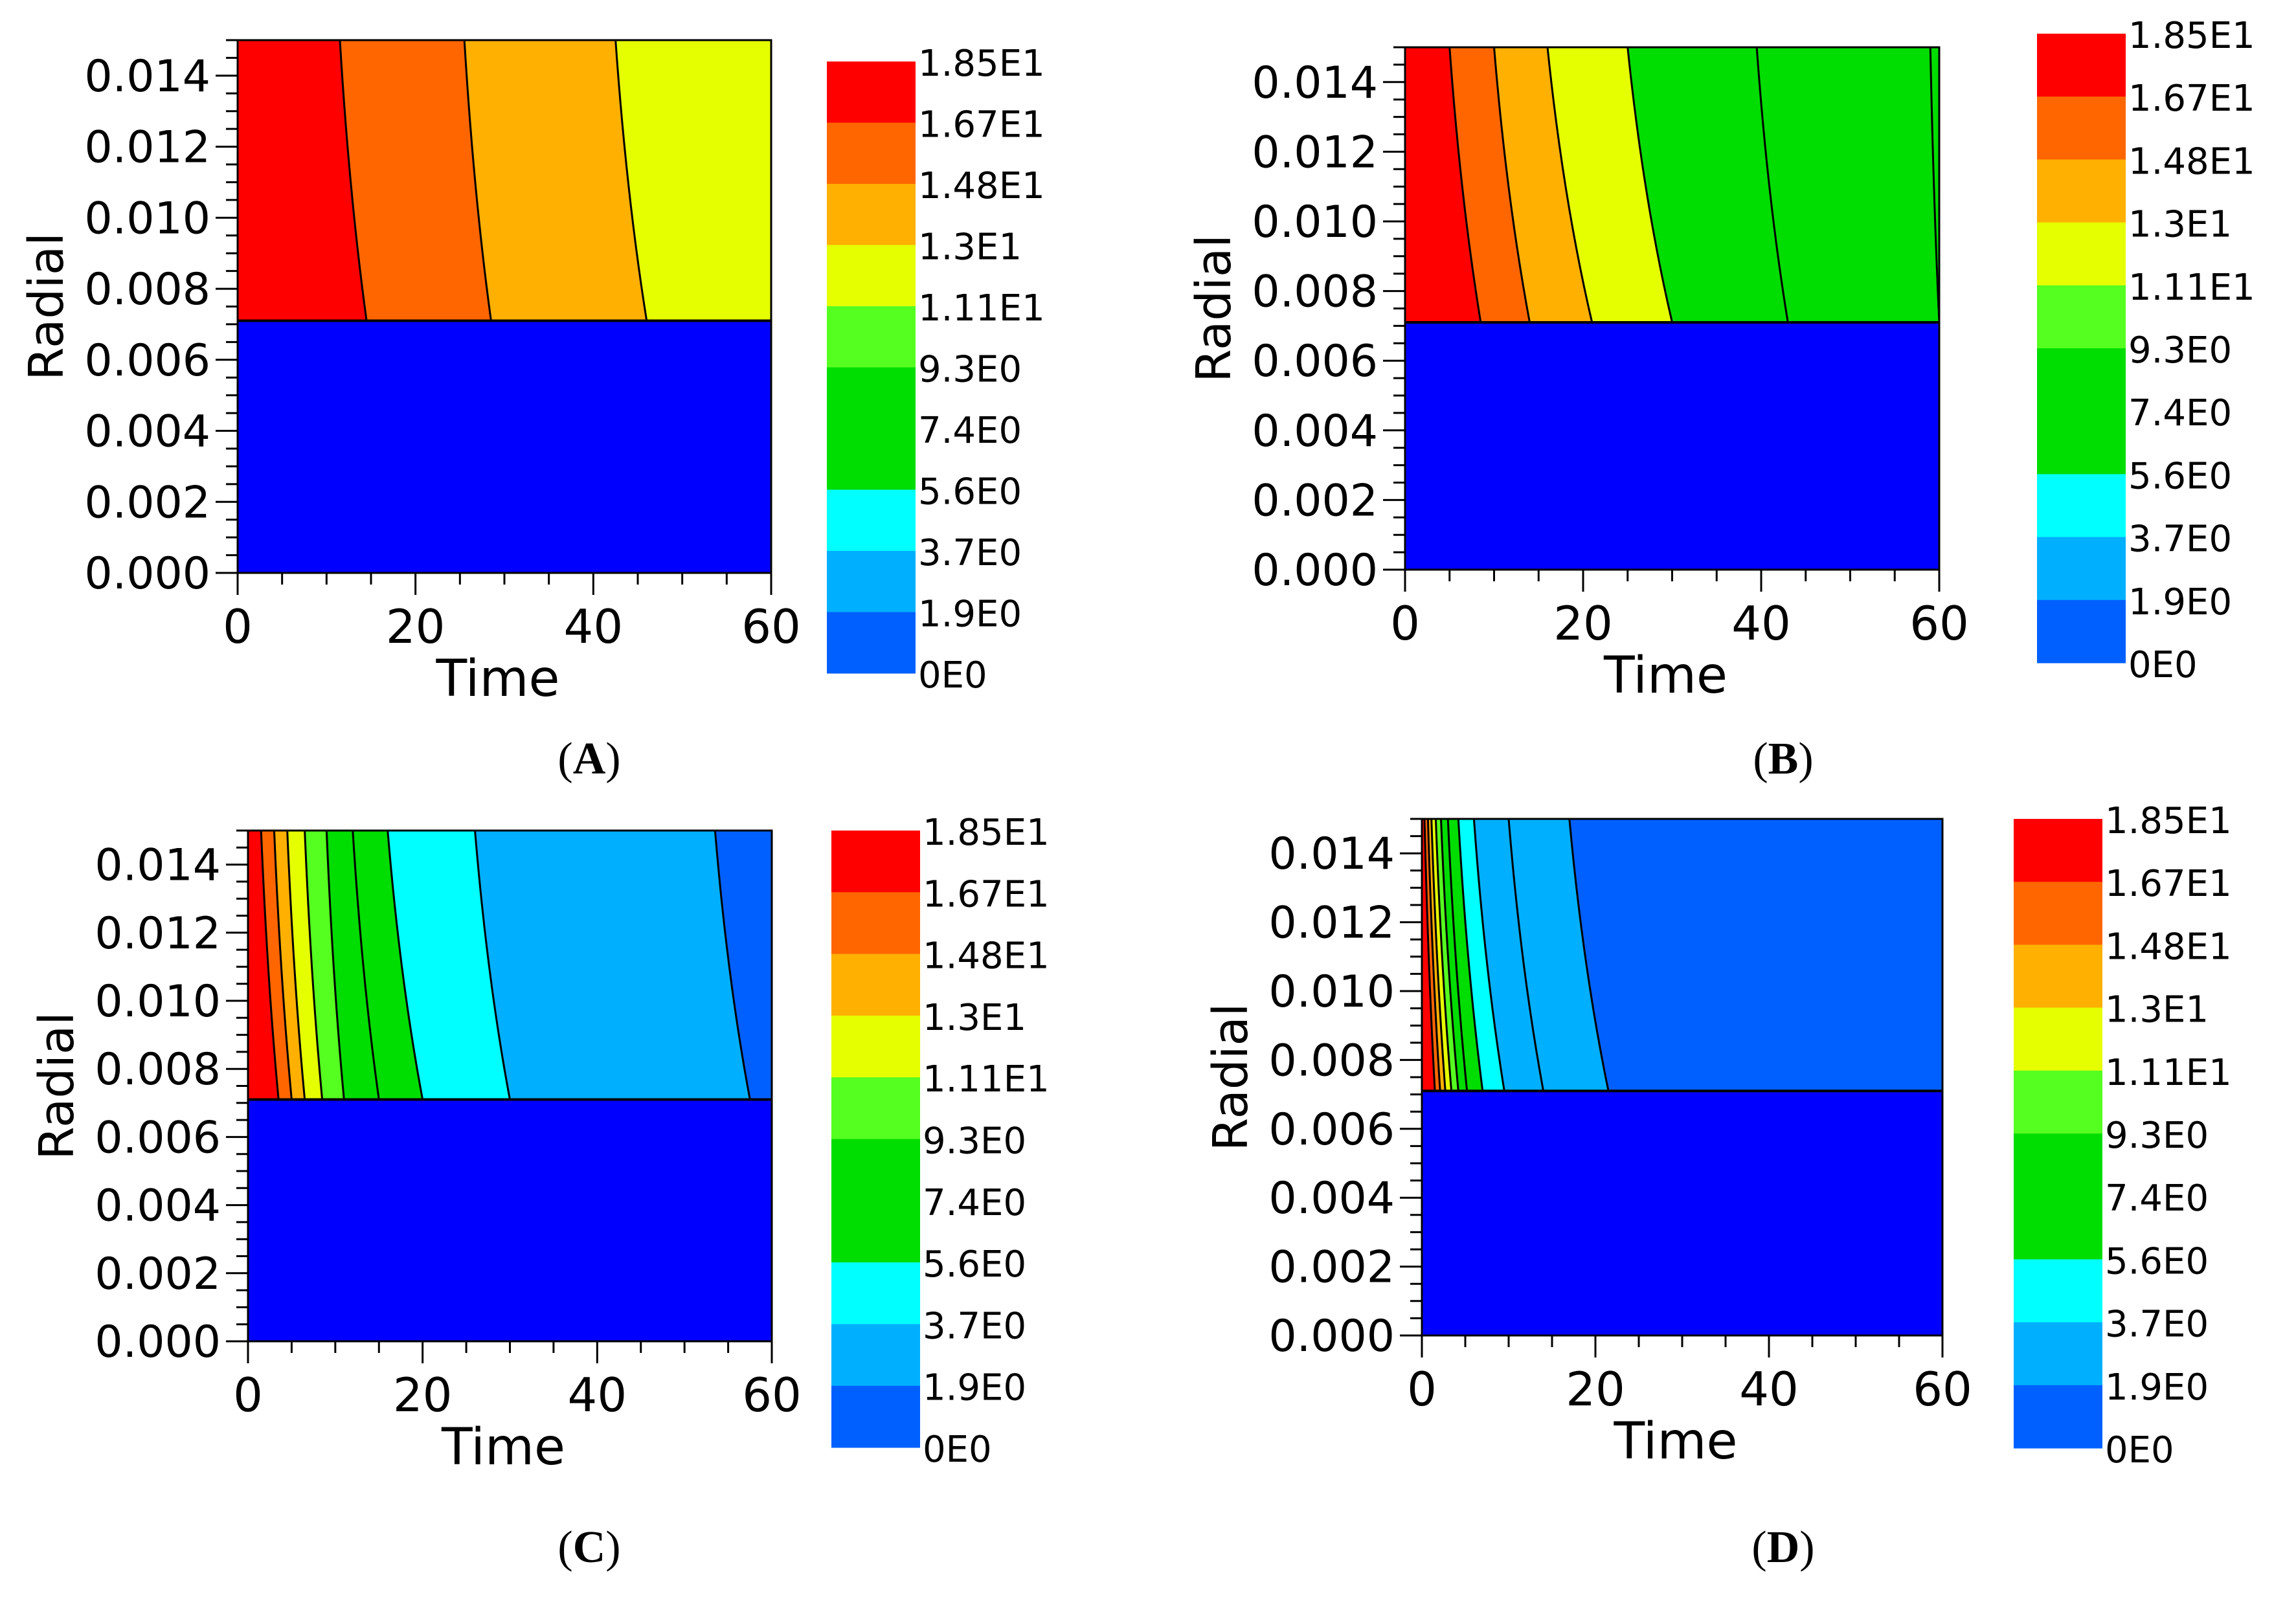  Describe the element at coordinates (1676, 1442) in the screenshot. I see `x-axis-label: Time` at that location.